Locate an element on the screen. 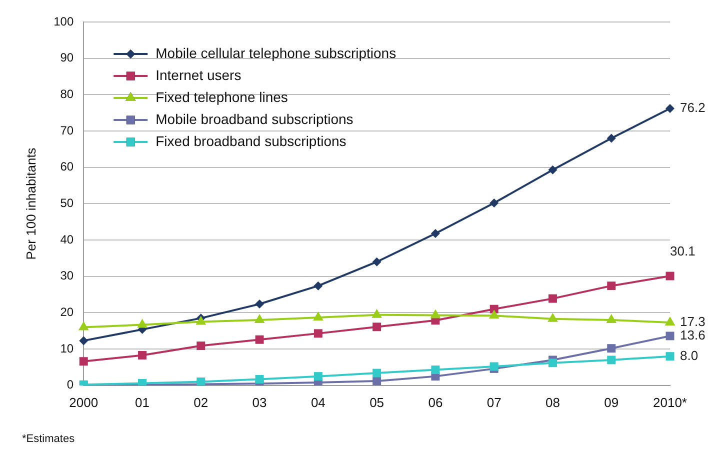 This screenshot has height=449, width=725. legend-label: Internet users is located at coordinates (199, 74).